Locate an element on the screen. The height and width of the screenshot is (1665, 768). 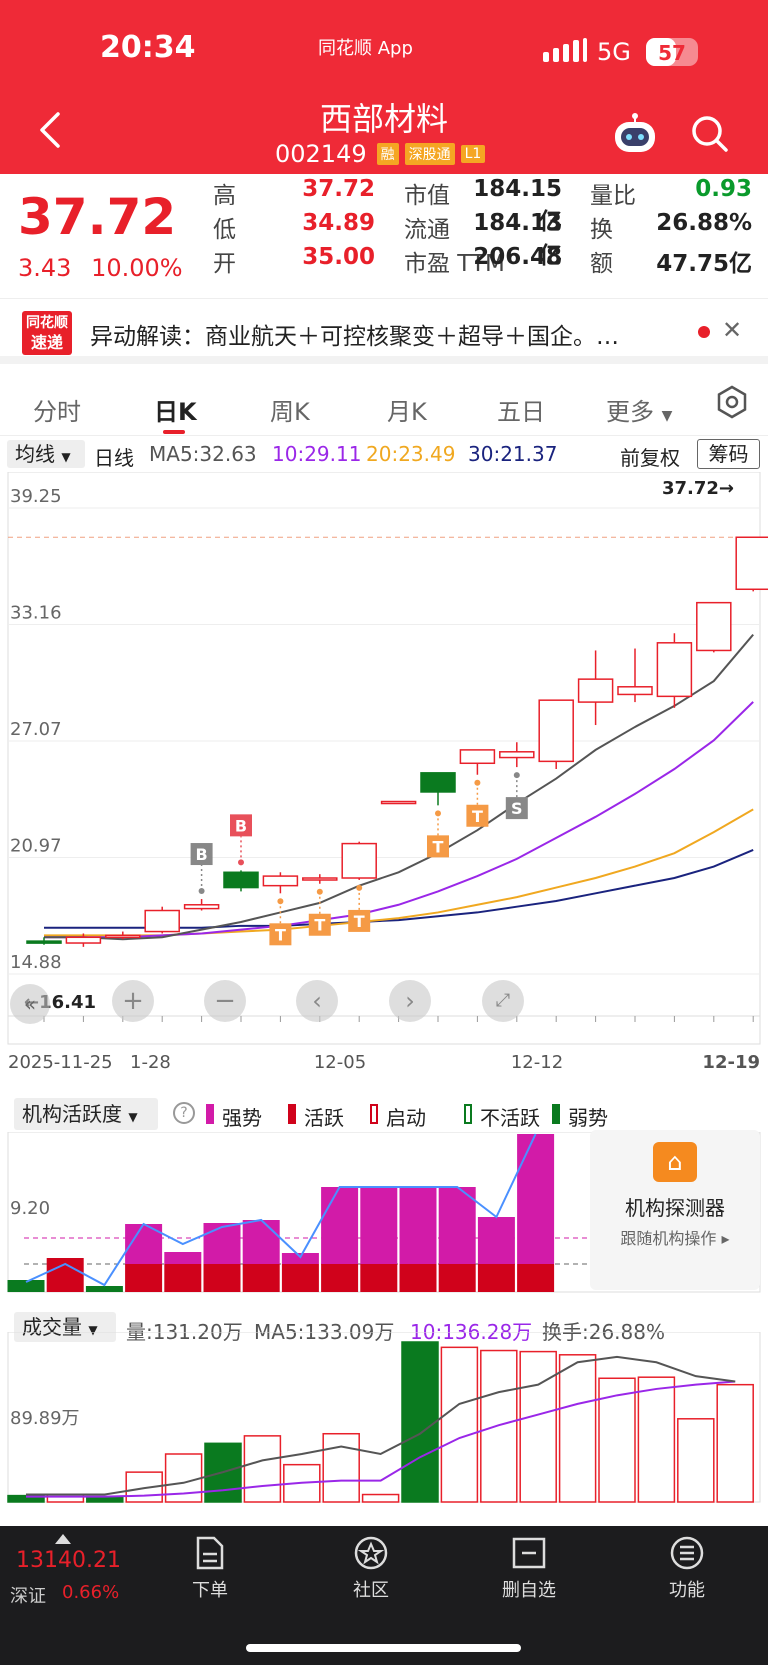
home-indicator is located at coordinates (383, 1648).